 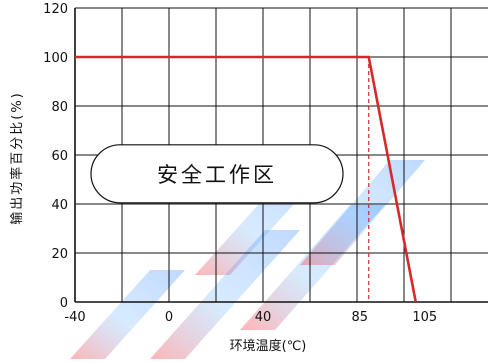 I want to click on y-tick-label: 0, so click(x=64, y=303).